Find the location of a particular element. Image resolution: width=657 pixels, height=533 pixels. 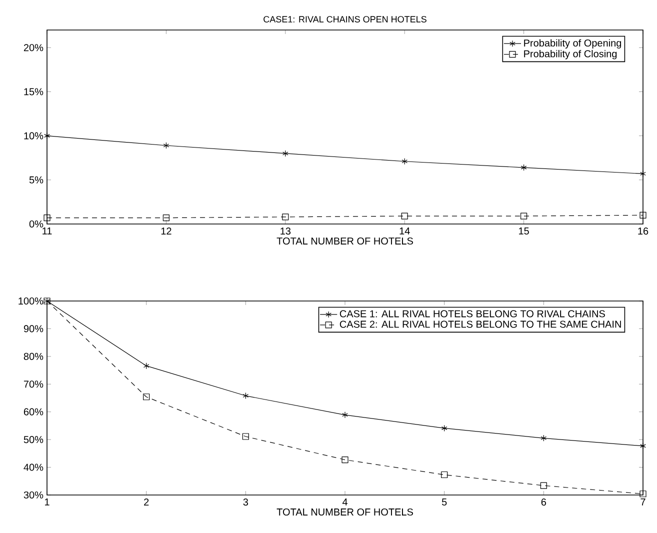

legend-label: Probability of Closing is located at coordinates (570, 55).